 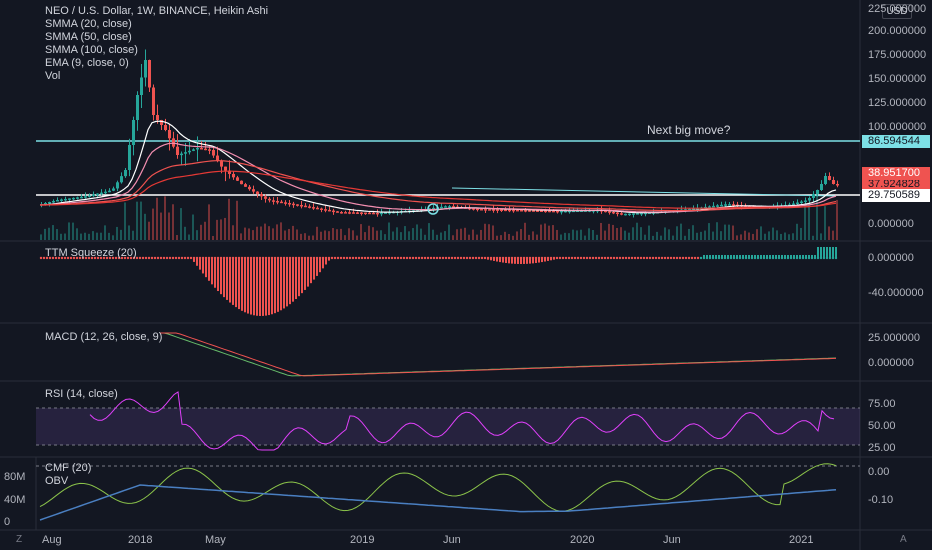 What do you see at coordinates (91, 253) in the screenshot?
I see `squeeze-label: TTM Squeeze (20)` at bounding box center [91, 253].